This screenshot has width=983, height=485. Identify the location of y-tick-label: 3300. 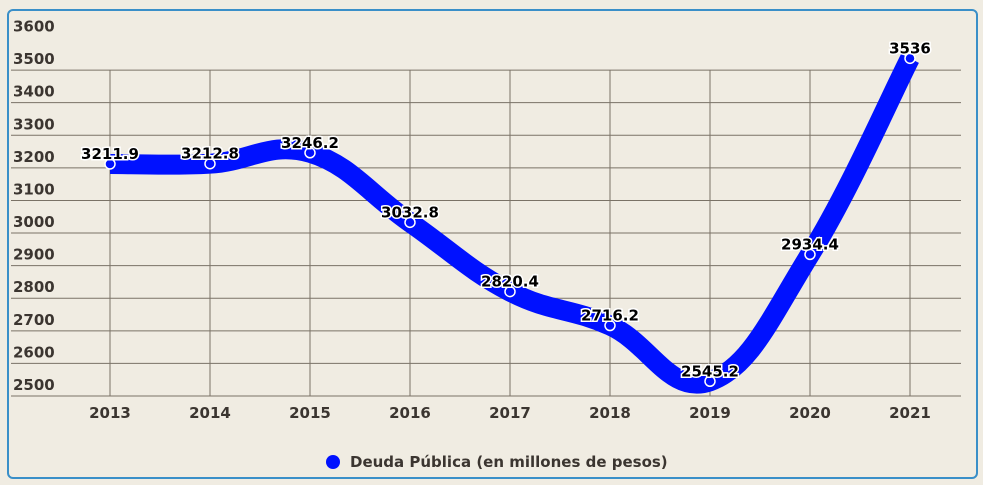
(34, 124).